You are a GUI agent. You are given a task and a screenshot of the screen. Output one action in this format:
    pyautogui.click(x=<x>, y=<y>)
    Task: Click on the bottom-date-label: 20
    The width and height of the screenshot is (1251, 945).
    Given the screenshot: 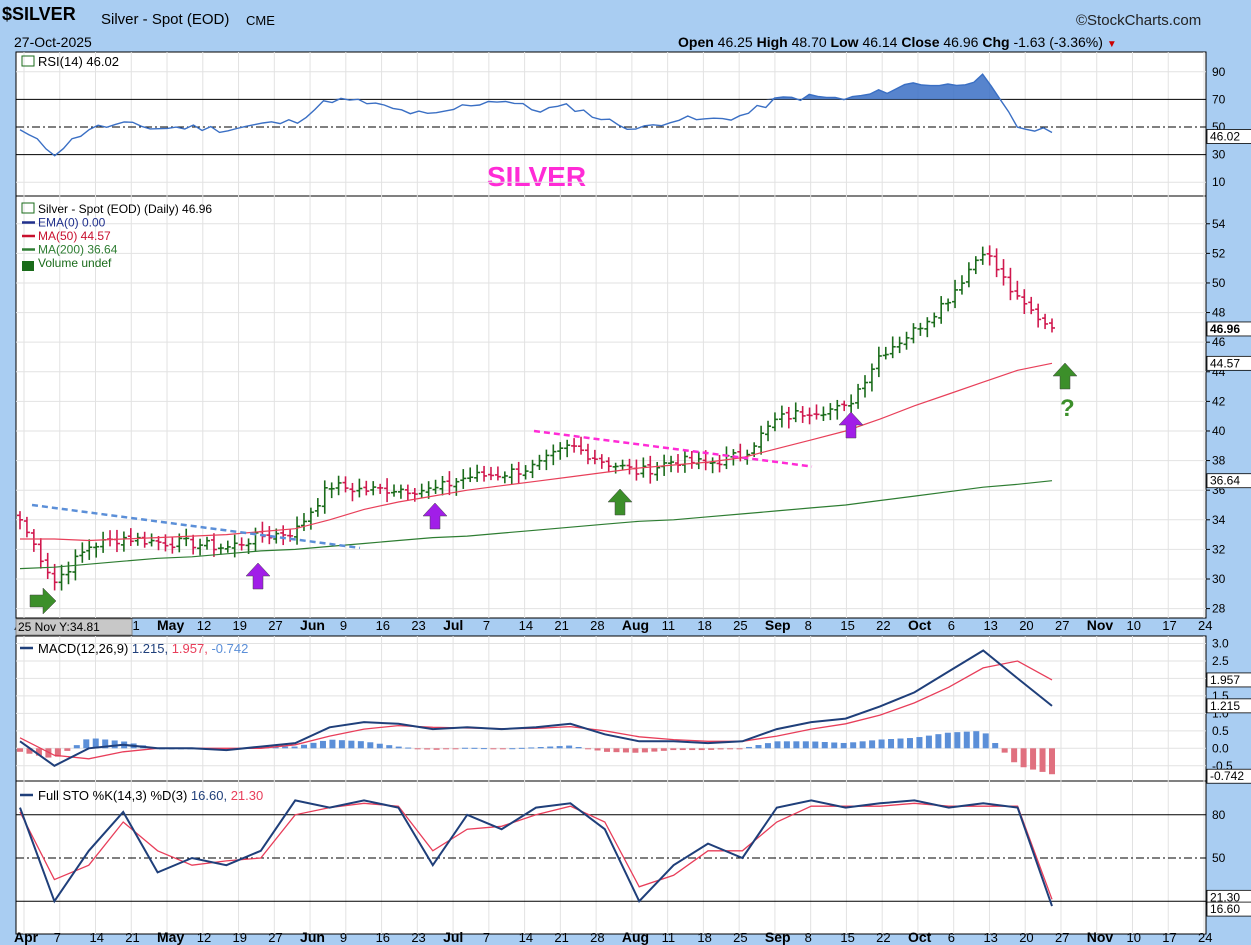 What is the action you would take?
    pyautogui.click(x=1026, y=937)
    